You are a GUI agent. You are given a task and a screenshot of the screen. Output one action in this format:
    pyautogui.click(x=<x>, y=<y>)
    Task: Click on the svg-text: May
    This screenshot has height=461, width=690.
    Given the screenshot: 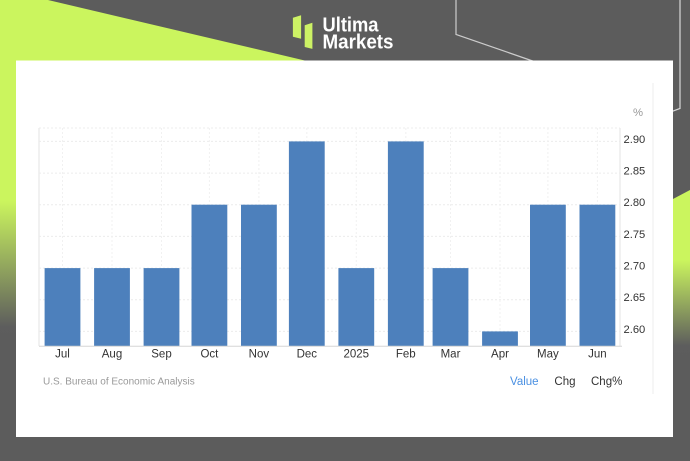 What is the action you would take?
    pyautogui.click(x=548, y=354)
    